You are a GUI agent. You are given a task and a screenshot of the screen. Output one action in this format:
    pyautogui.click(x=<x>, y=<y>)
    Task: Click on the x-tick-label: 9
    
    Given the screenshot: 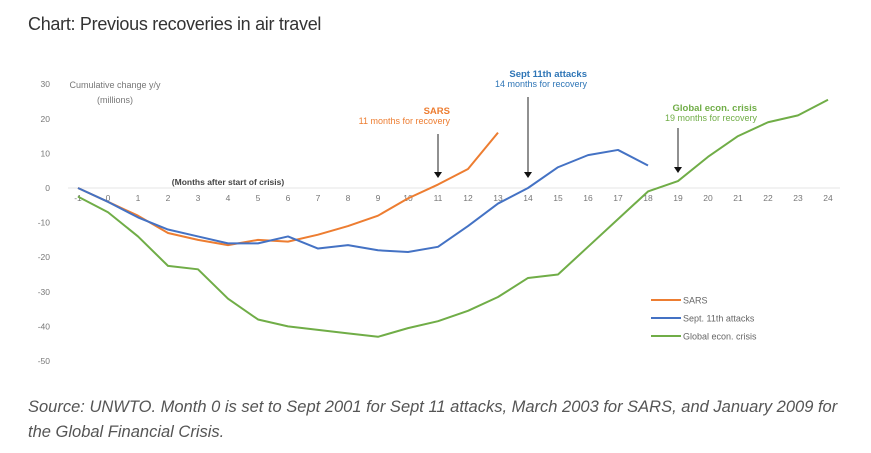 What is the action you would take?
    pyautogui.click(x=378, y=198)
    